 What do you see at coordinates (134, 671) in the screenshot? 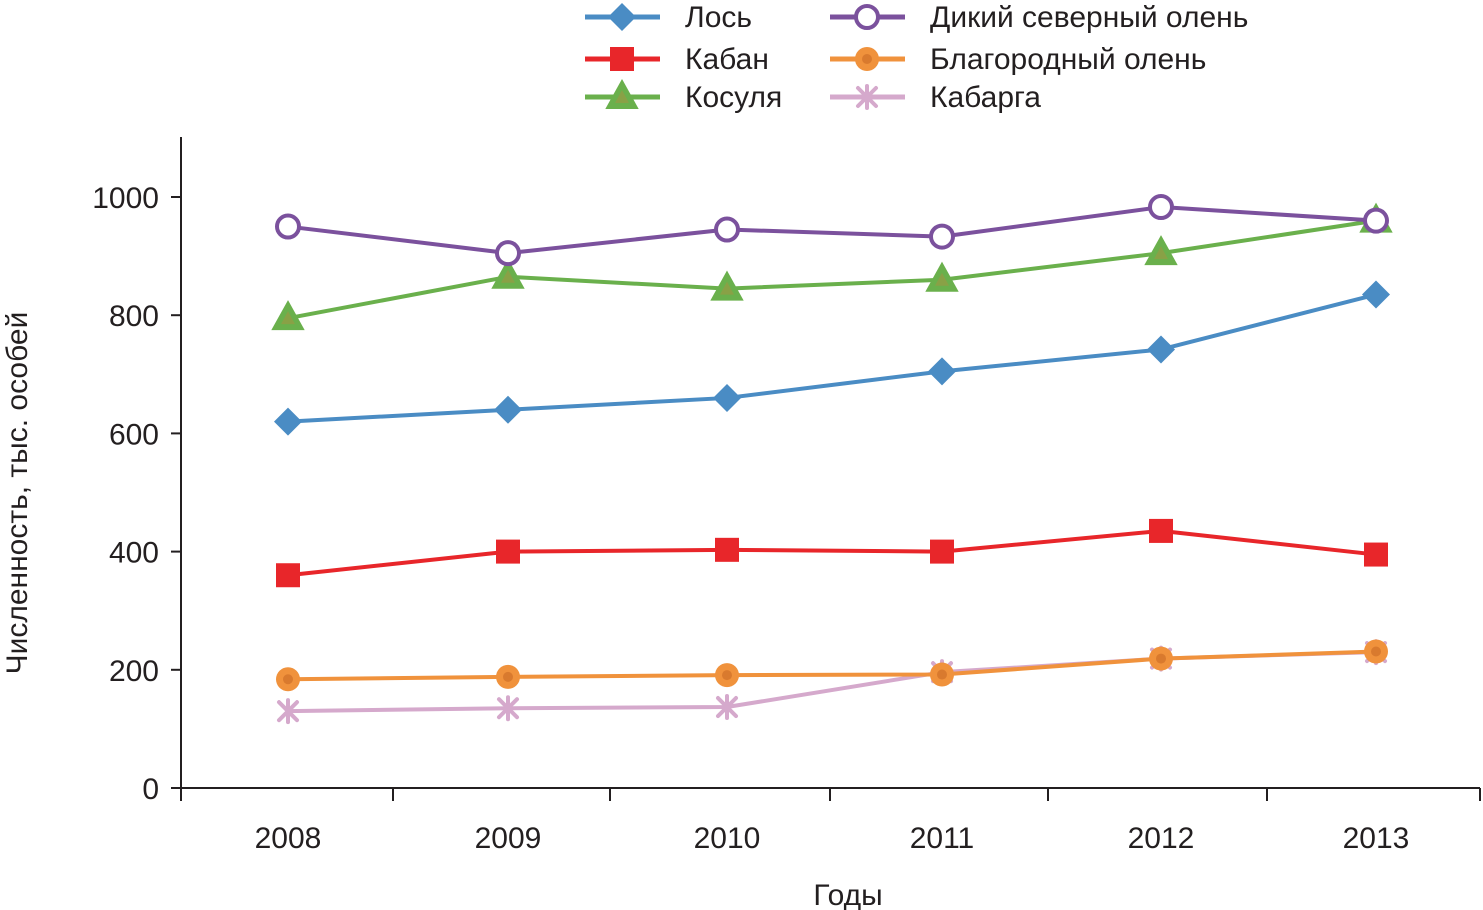
I see `y-tick-label: 200` at bounding box center [134, 671].